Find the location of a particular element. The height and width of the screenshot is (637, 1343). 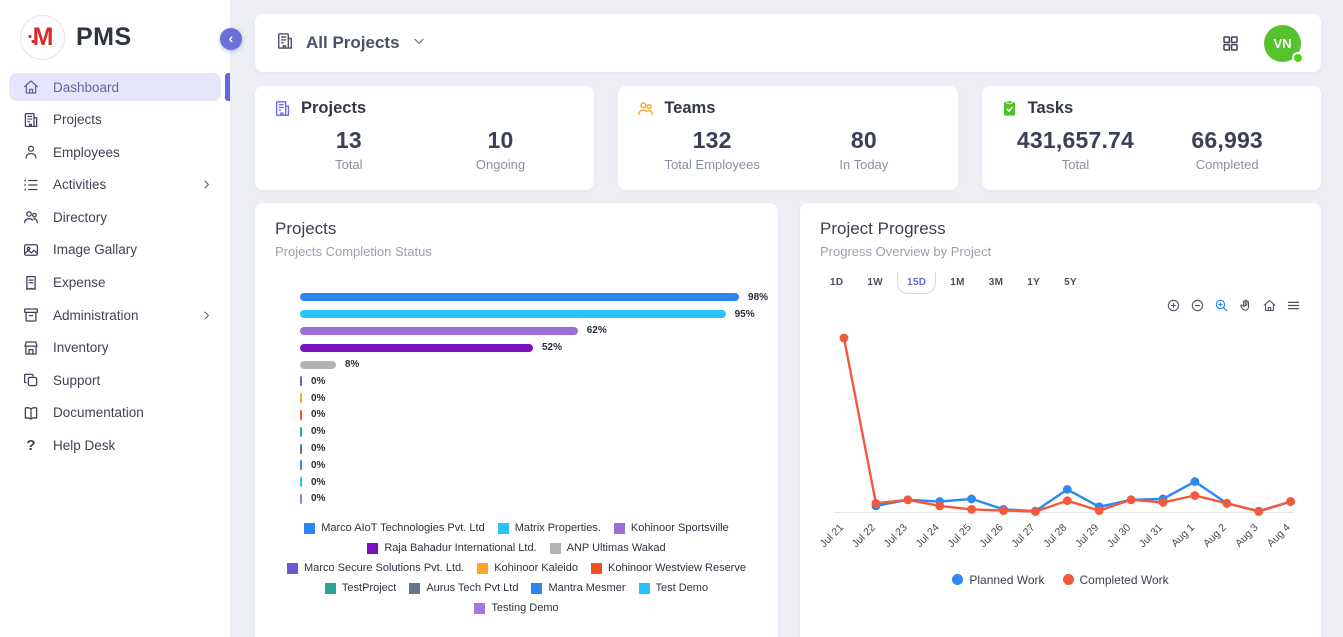

avatar-initials: VN is located at coordinates (1282, 43).